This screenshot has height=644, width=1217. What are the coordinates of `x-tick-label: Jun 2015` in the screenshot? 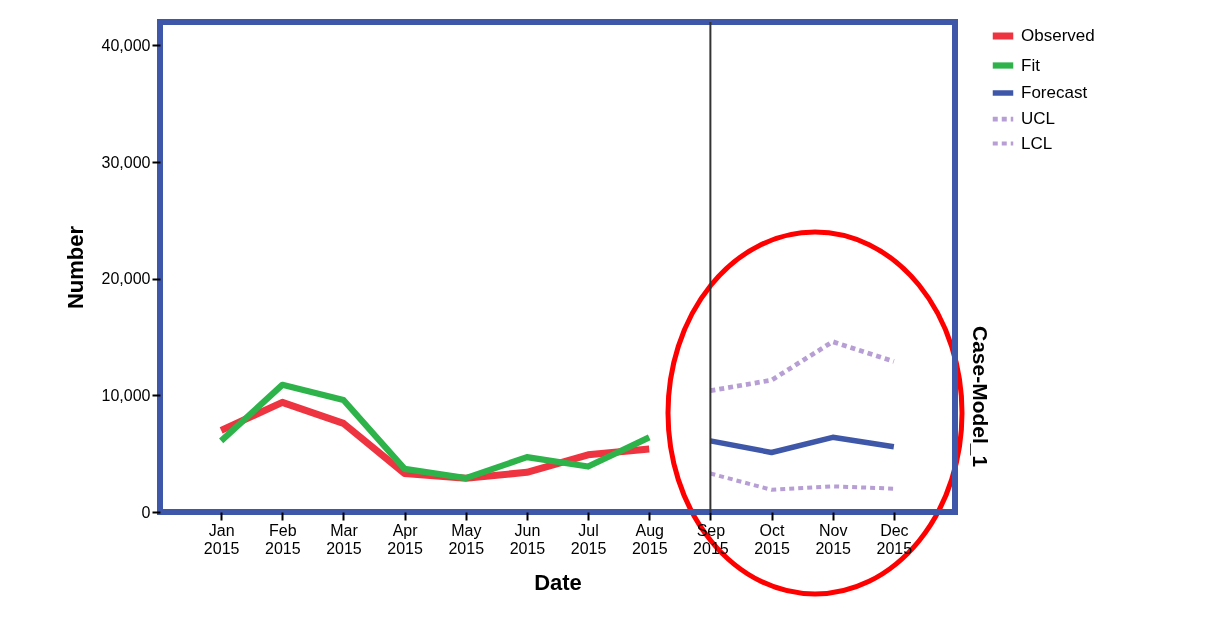 It's located at (527, 539).